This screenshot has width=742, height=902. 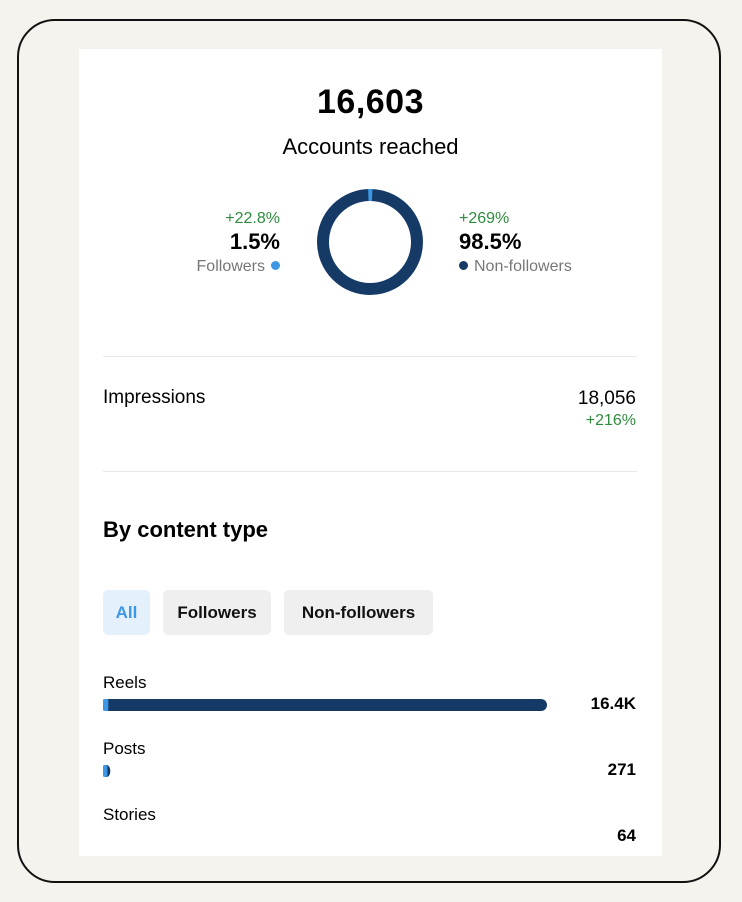 I want to click on content-type-value-reels: 16.4K, so click(x=613, y=703).